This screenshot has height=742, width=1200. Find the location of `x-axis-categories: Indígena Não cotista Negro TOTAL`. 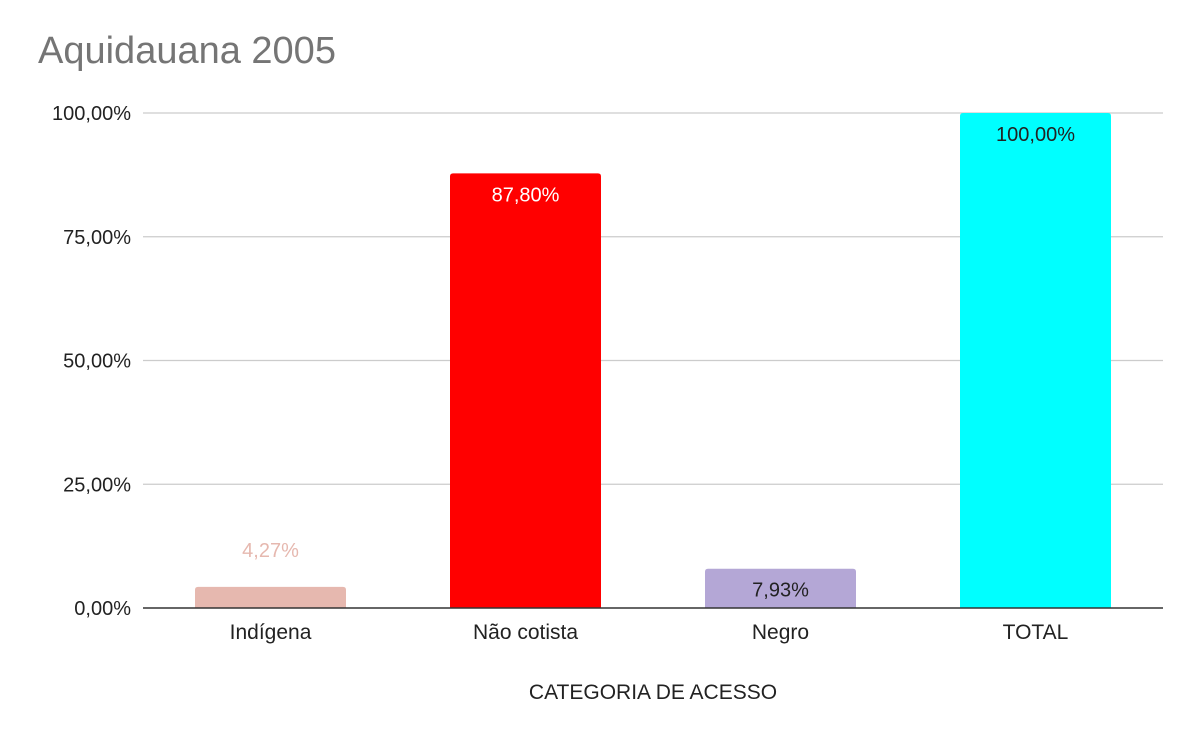

x-axis-categories: Indígena Não cotista Negro TOTAL is located at coordinates (649, 632).